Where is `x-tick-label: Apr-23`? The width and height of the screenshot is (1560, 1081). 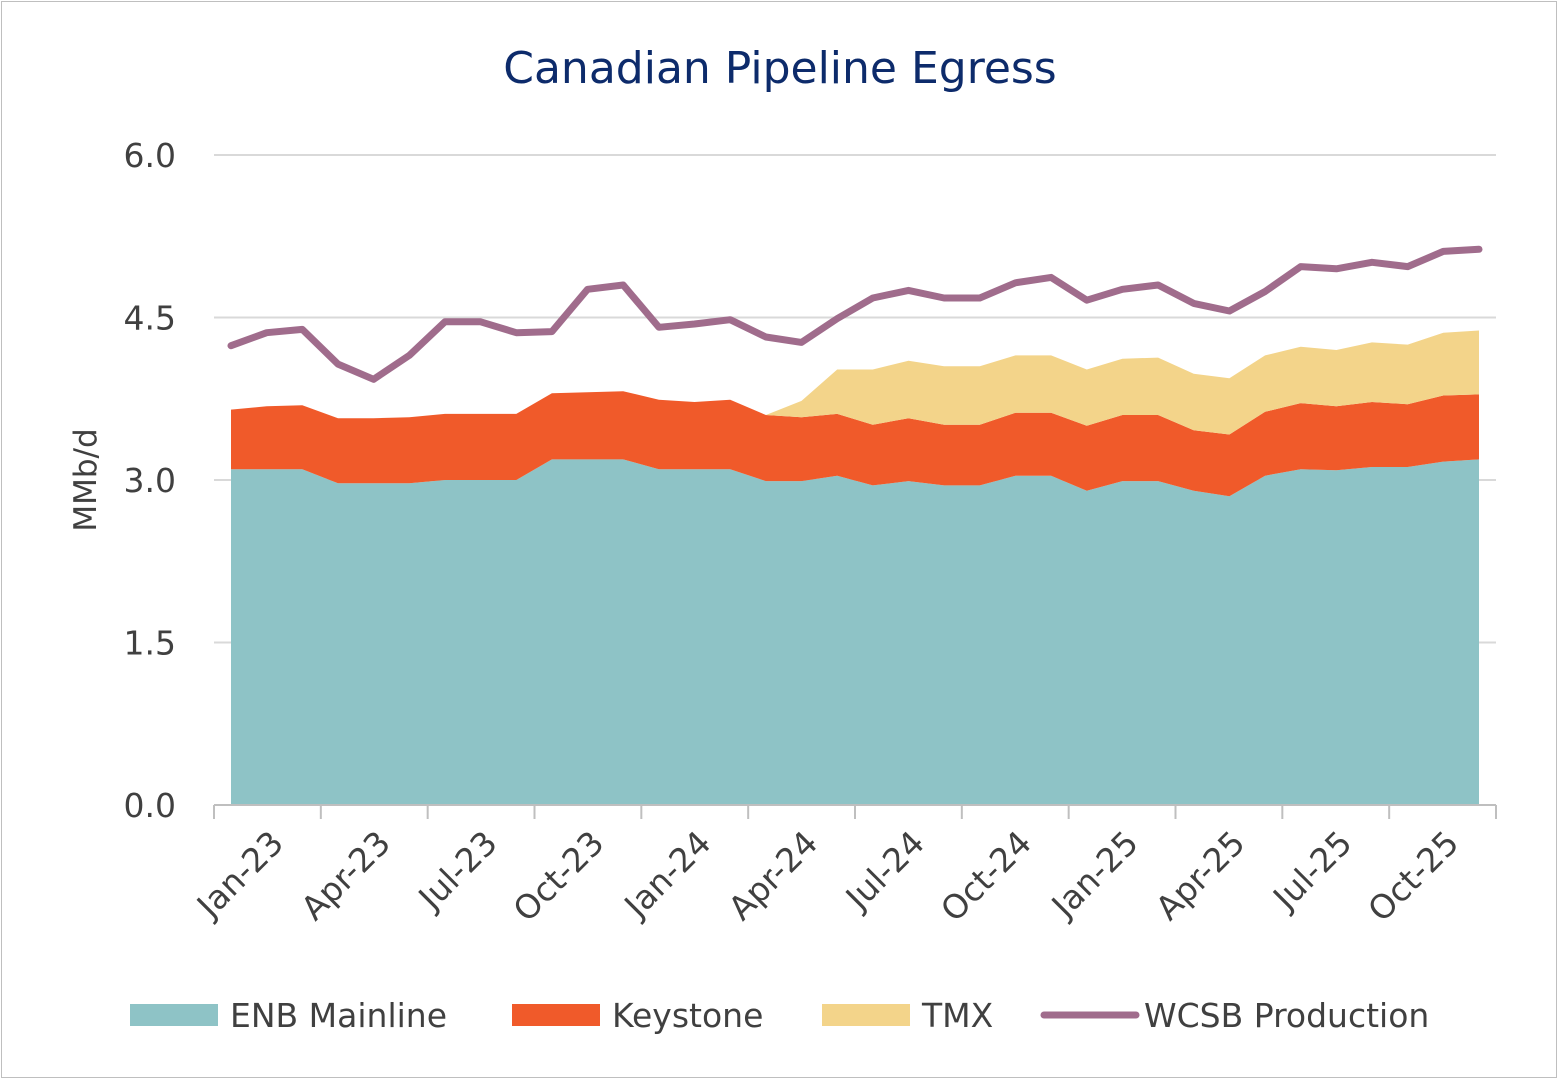 x-tick-label: Apr-23 is located at coordinates (345, 875).